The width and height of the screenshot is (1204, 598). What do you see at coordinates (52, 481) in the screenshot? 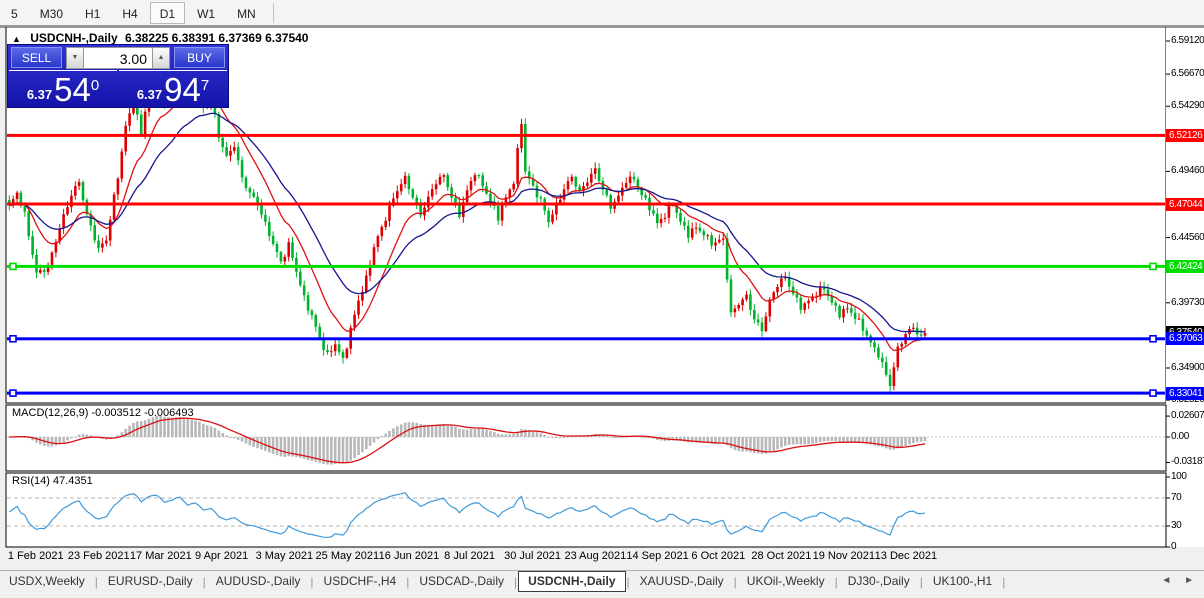
I see `rsi-indicator-label: RSI(14) 47.4351` at bounding box center [52, 481].